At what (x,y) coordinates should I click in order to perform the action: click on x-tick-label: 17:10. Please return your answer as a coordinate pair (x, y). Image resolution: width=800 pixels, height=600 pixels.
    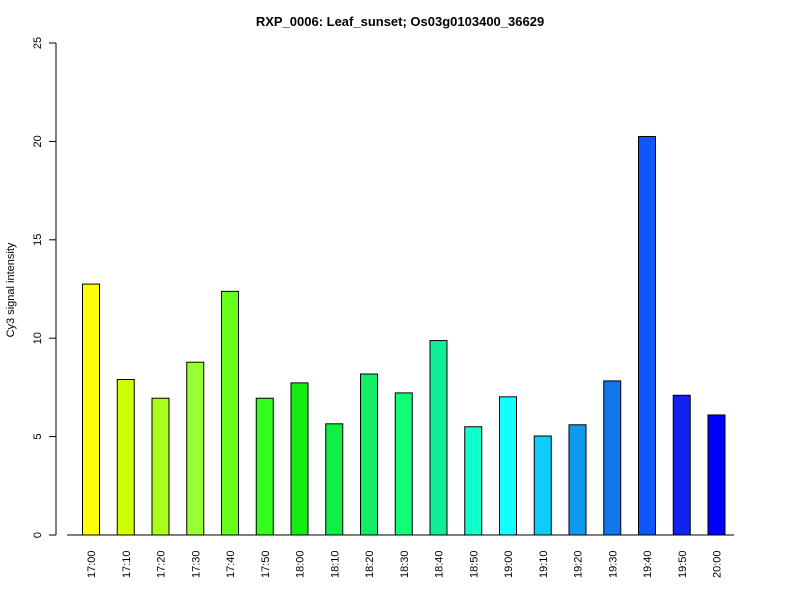
    Looking at the image, I should click on (127, 564).